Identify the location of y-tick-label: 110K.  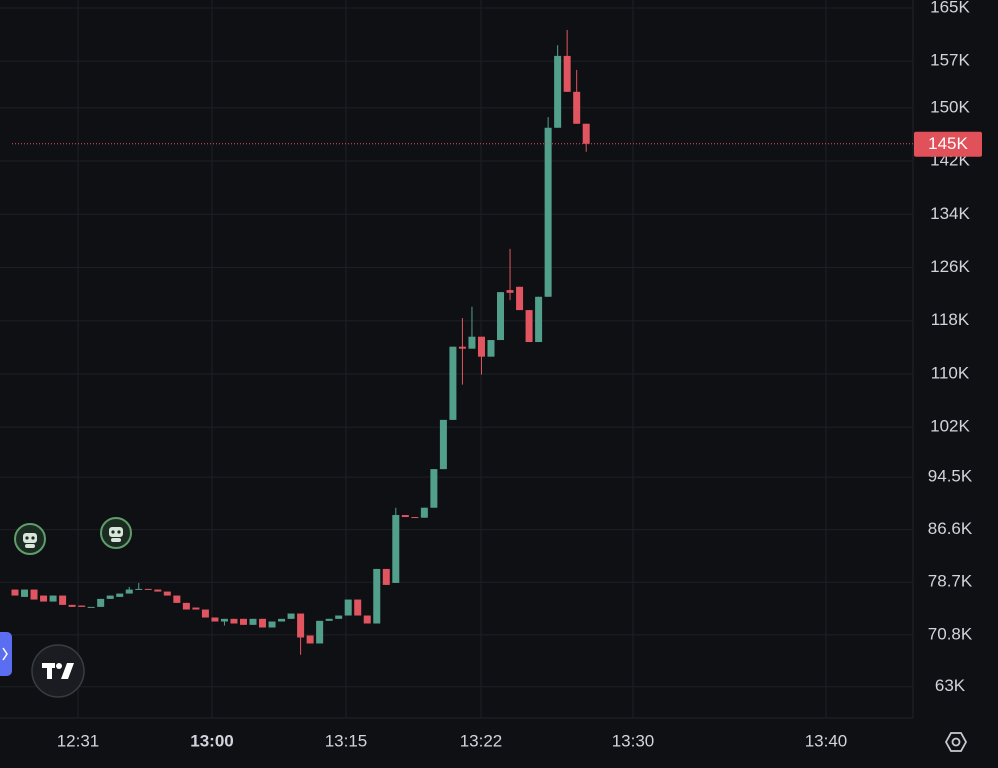
(950, 372).